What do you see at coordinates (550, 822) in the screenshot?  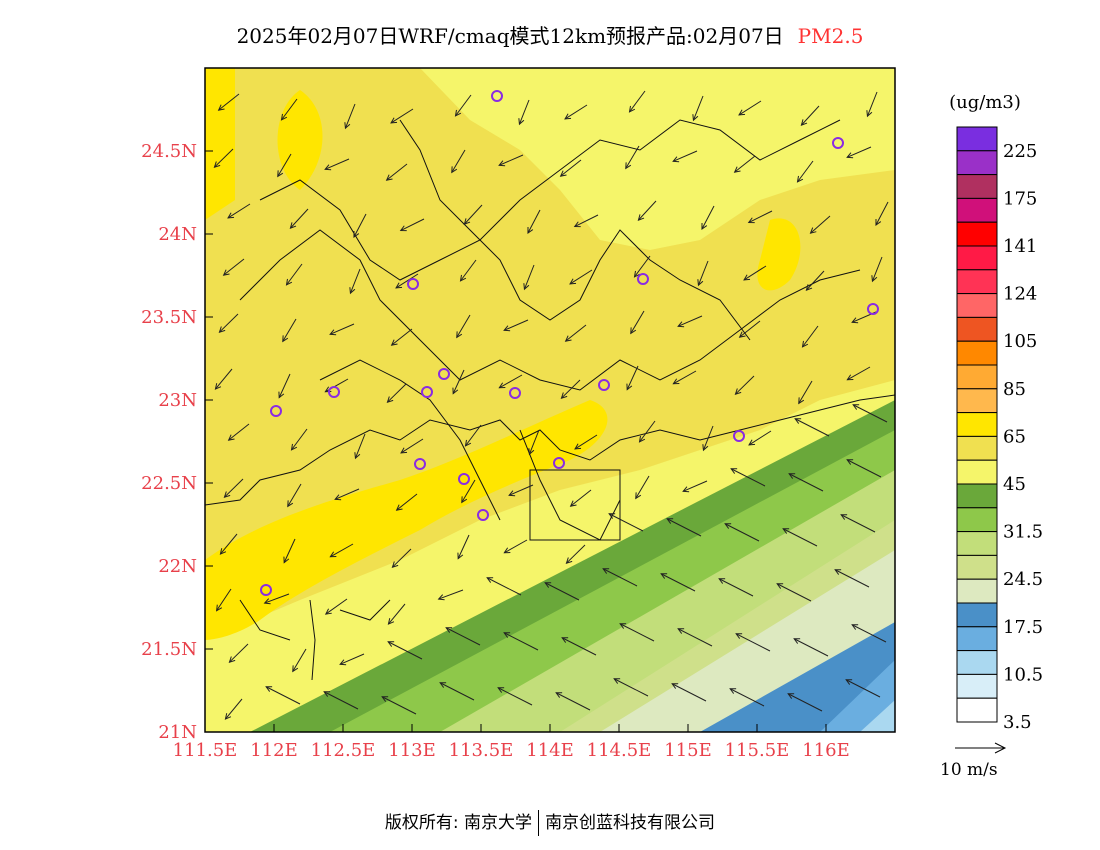 I see `footer: 版权所有: 南京大学 南京创蓝科技有限公司` at bounding box center [550, 822].